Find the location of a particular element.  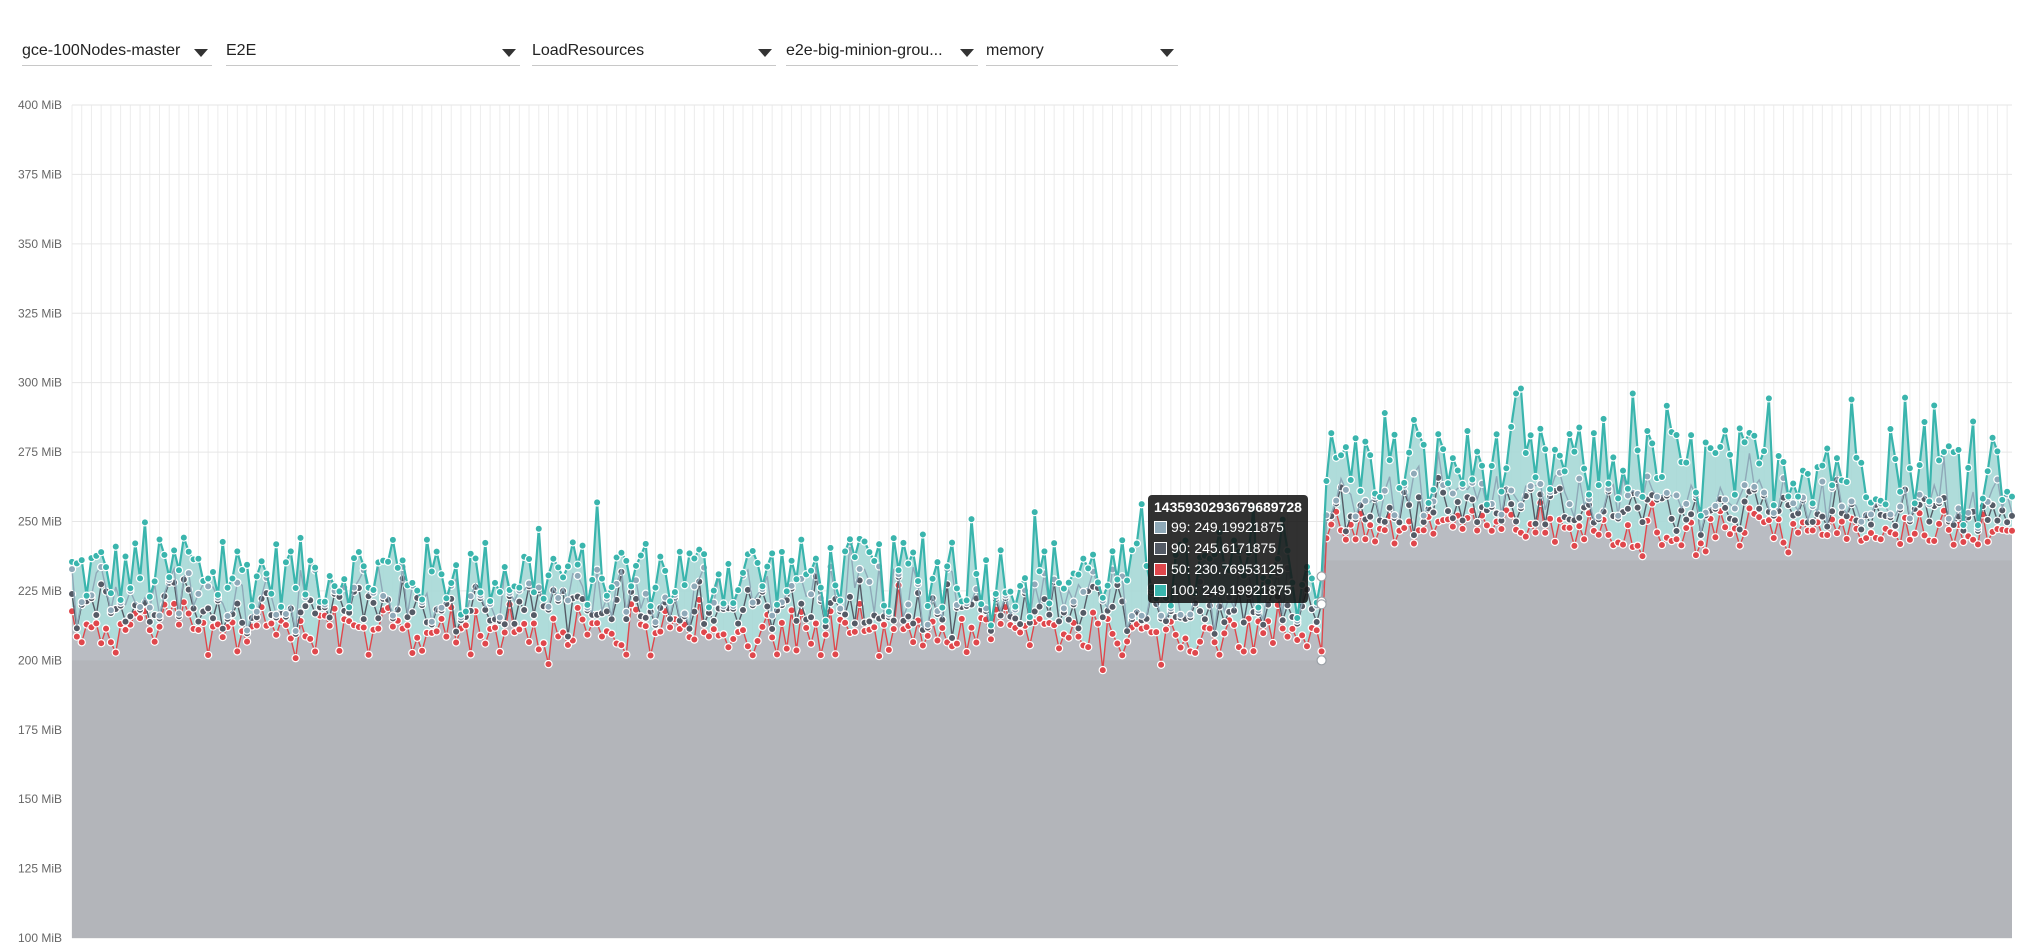

suite-select: E2E is located at coordinates (373, 53).